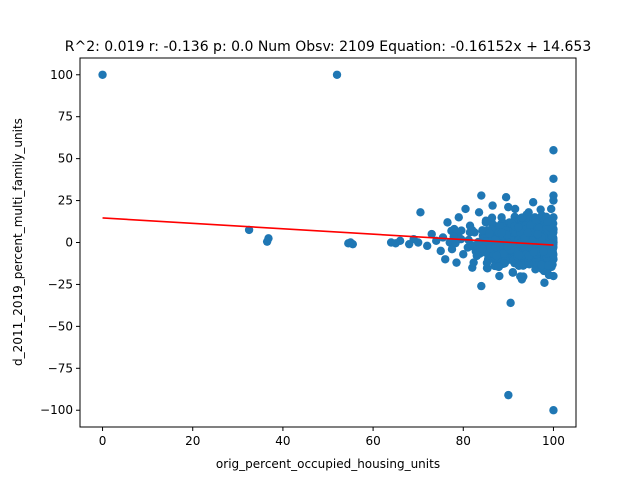  What do you see at coordinates (69, 243) in the screenshot?
I see `y-tick-label: 0` at bounding box center [69, 243].